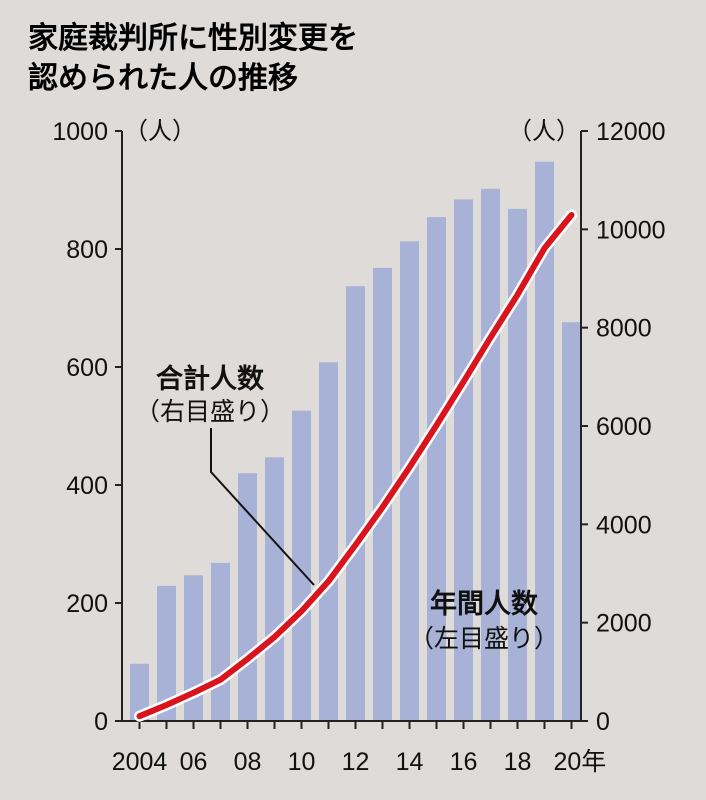 The height and width of the screenshot is (800, 706). Describe the element at coordinates (160, 131) in the screenshot. I see `left-axis-unit: （人）` at that location.